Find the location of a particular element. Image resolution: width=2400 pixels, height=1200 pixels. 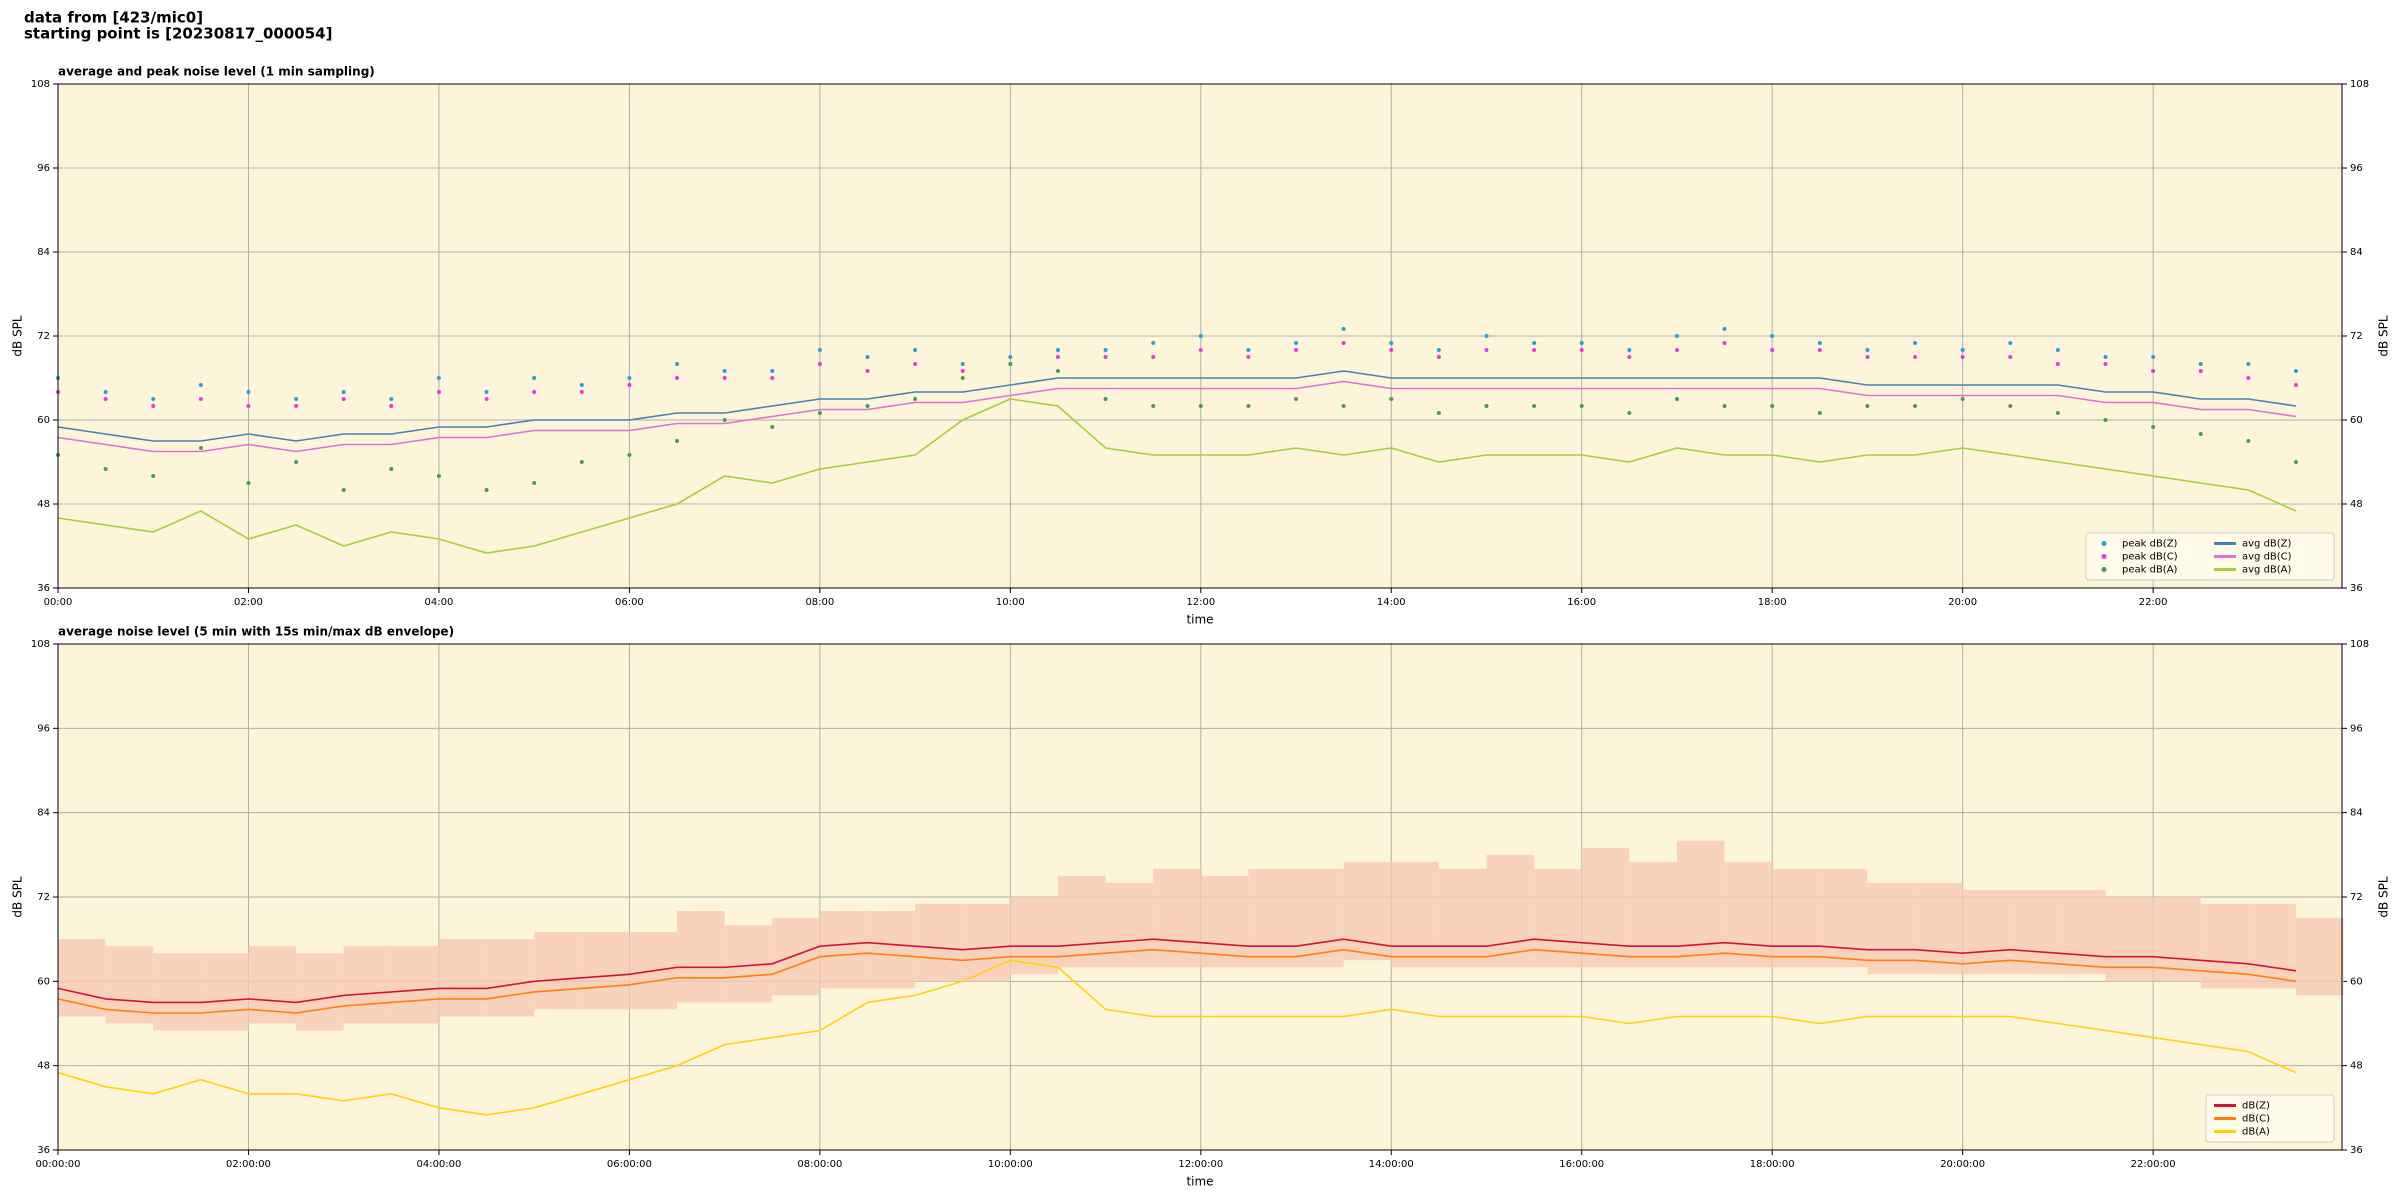

legend-label: avg dB(C) is located at coordinates (2267, 557).